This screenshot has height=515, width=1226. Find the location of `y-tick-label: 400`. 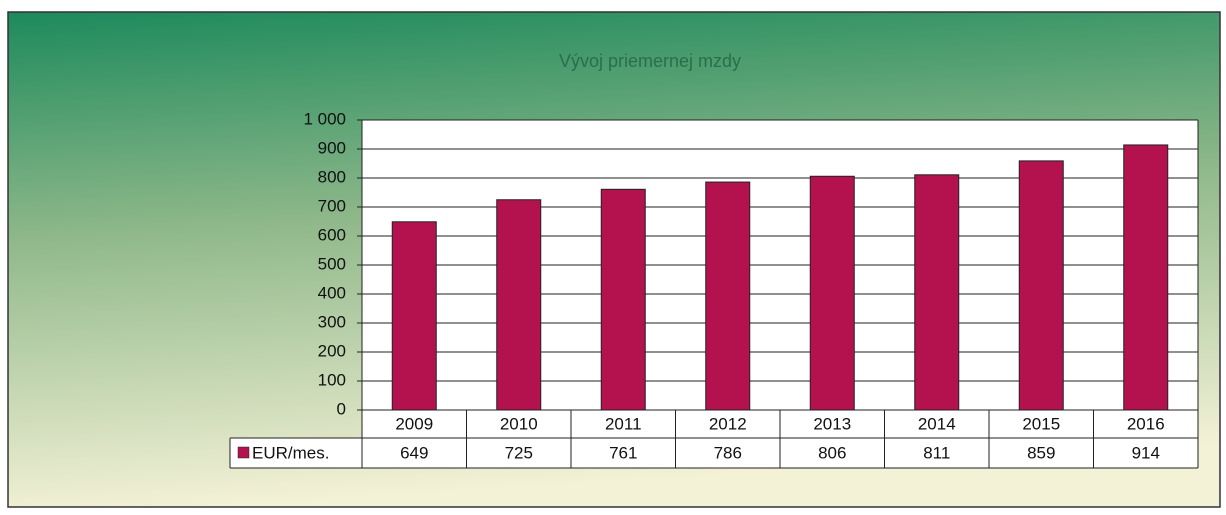

y-tick-label: 400 is located at coordinates (332, 292).